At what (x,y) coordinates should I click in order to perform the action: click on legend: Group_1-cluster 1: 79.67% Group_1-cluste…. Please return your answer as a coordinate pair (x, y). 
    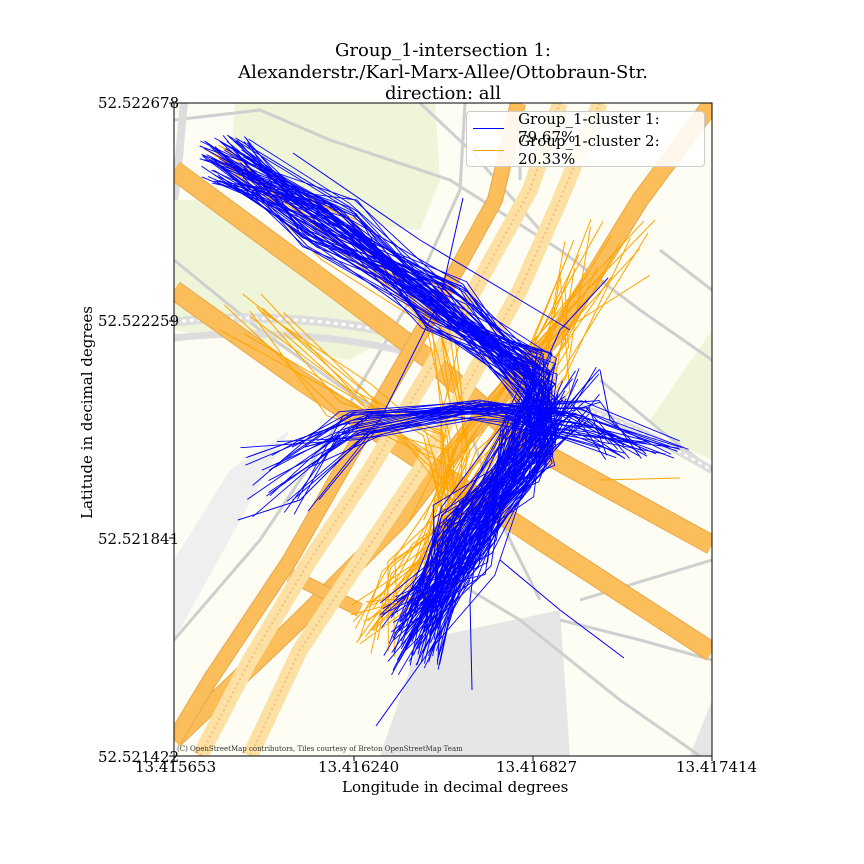
    Looking at the image, I should click on (585, 139).